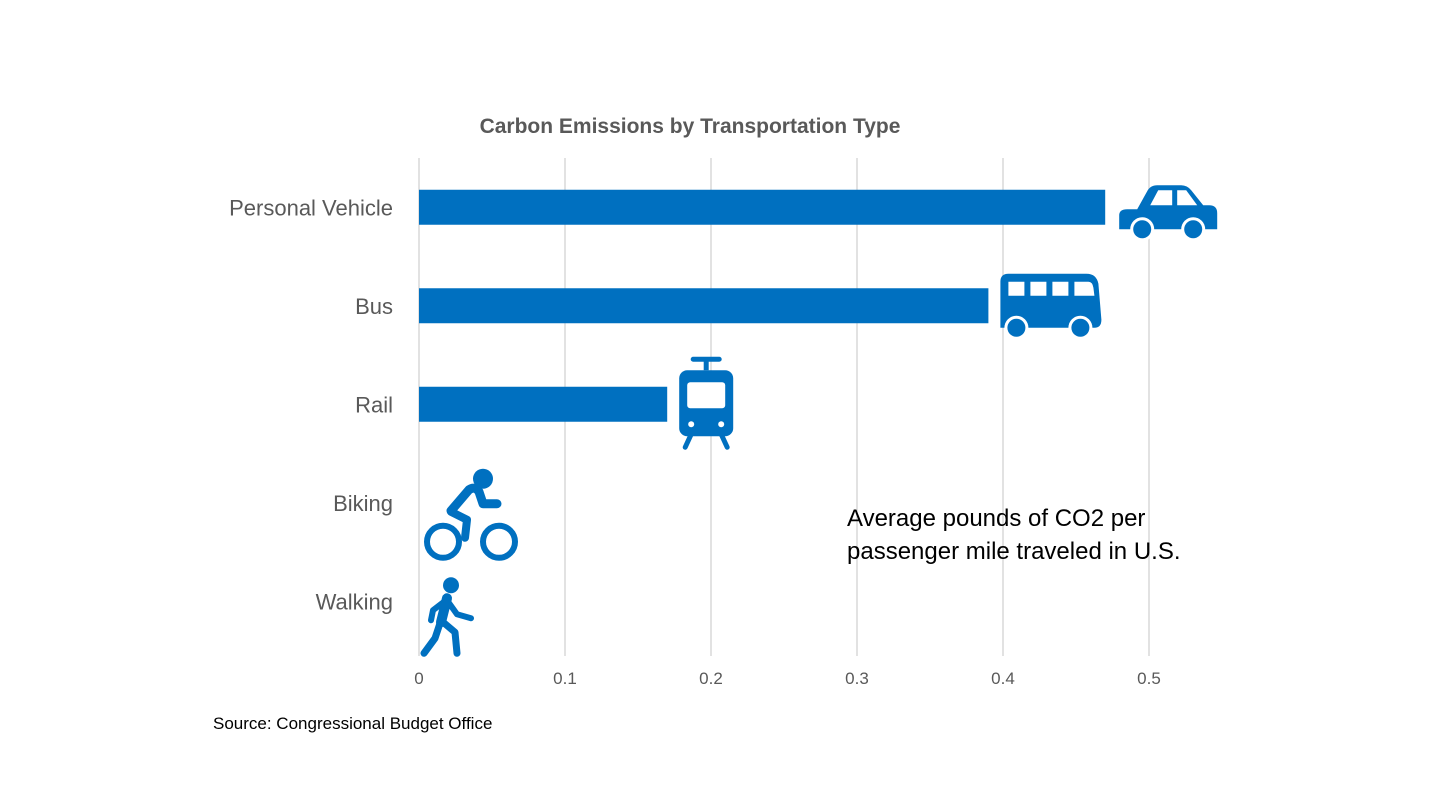 This screenshot has width=1440, height=810. What do you see at coordinates (311, 404) in the screenshot?
I see `category-labels: Personal Vehicle Bus Rail Biking Walking` at bounding box center [311, 404].